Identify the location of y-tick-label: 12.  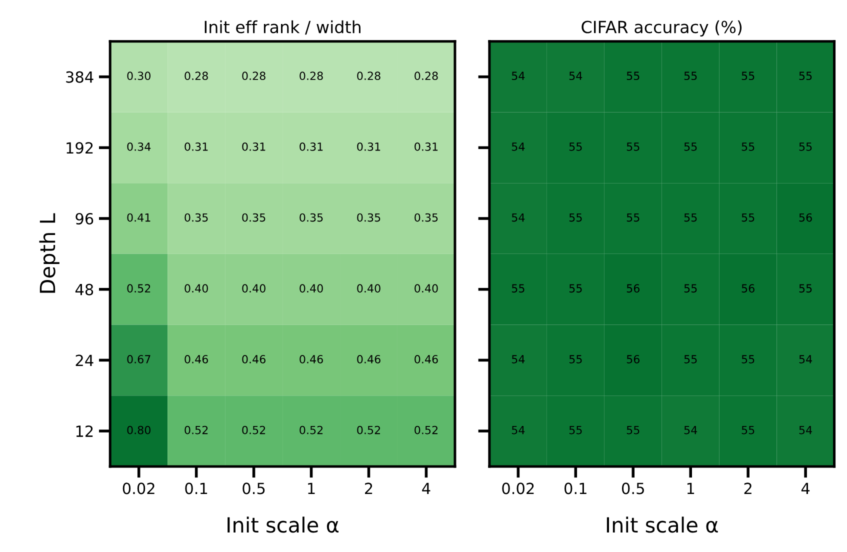
(84, 431).